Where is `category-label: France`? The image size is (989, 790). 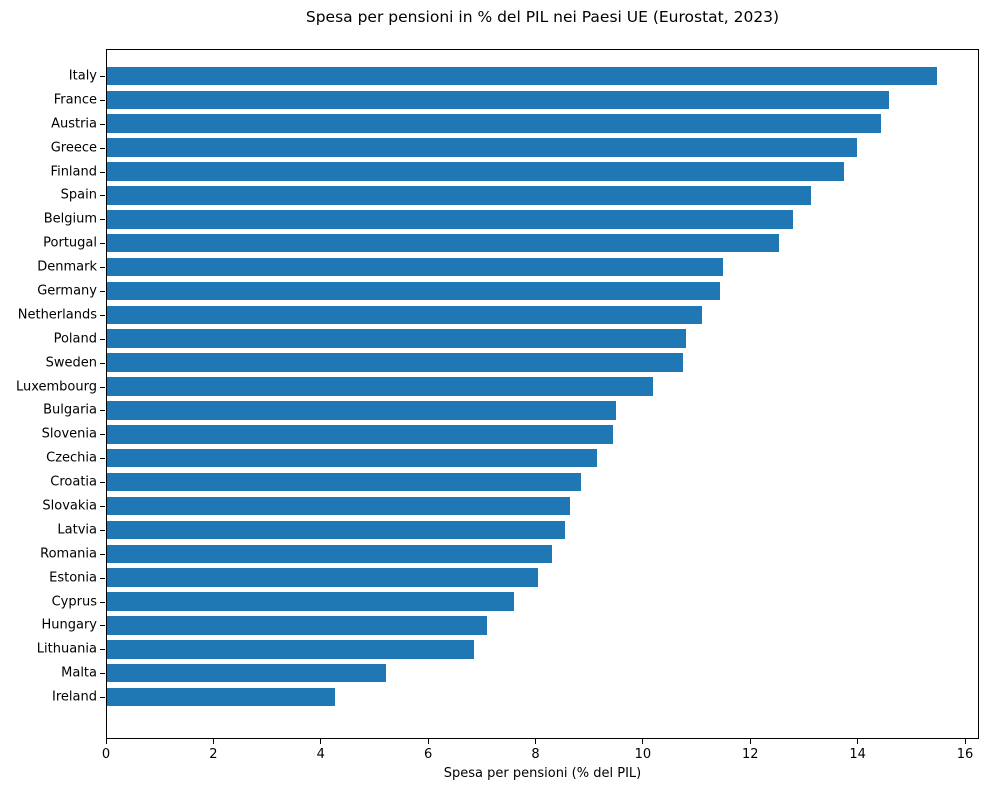 category-label: France is located at coordinates (75, 100).